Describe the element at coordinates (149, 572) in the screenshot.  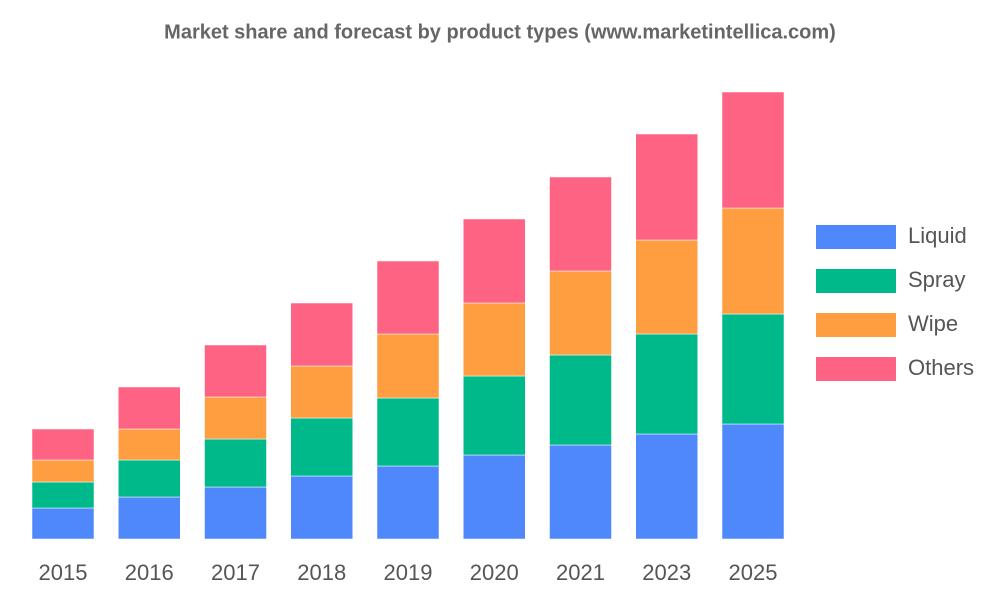
I see `x-tick-label: 2016` at that location.